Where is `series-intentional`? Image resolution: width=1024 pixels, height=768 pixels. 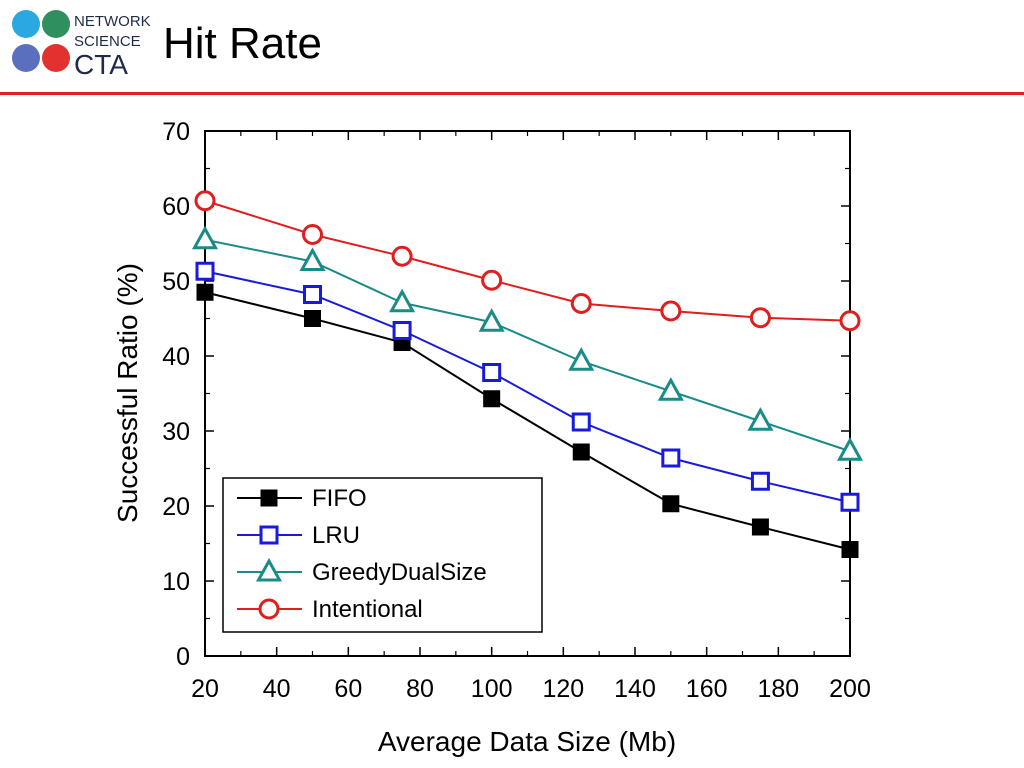 series-intentional is located at coordinates (527, 261).